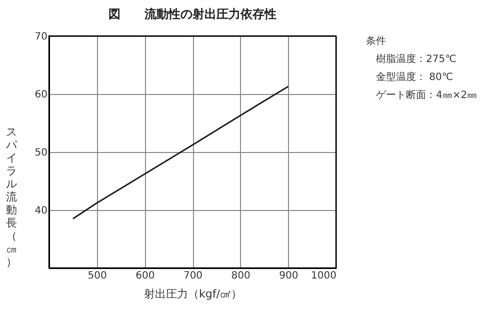 This screenshot has width=500, height=326. What do you see at coordinates (145, 276) in the screenshot?
I see `x-tick-label: 600` at bounding box center [145, 276].